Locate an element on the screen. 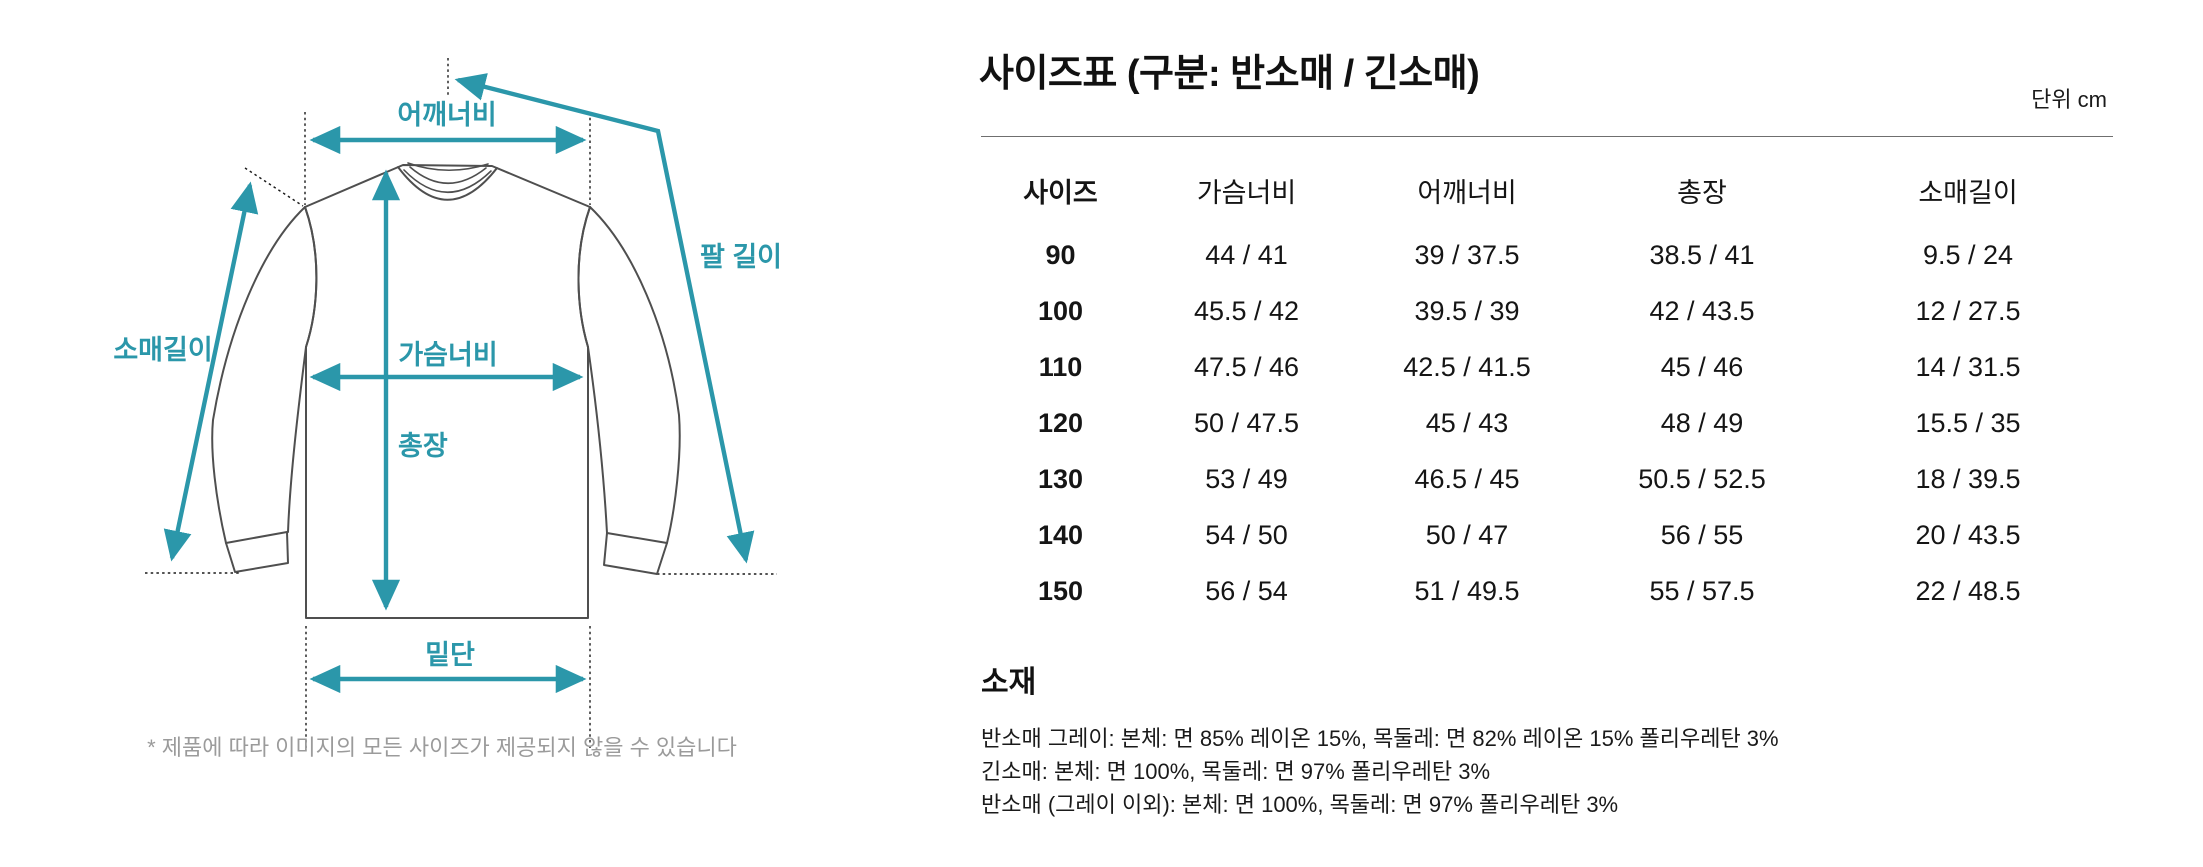 Image resolution: width=2203 pixels, height=867 pixels. chest-value: 53 / 49 is located at coordinates (1246, 478).